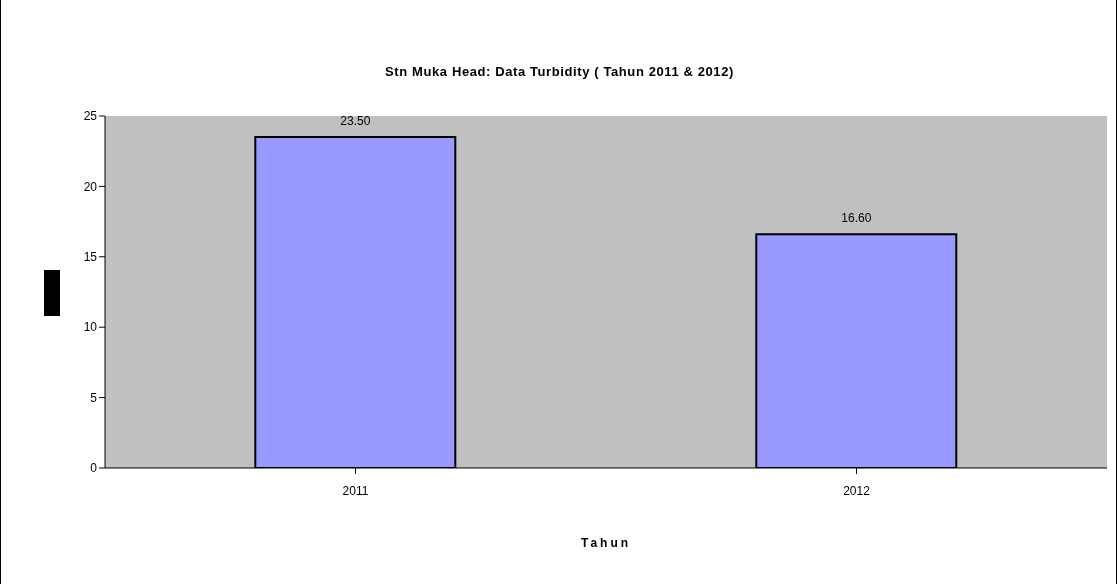 This screenshot has width=1117, height=584. What do you see at coordinates (90, 327) in the screenshot?
I see `y-tick-label: 10` at bounding box center [90, 327].